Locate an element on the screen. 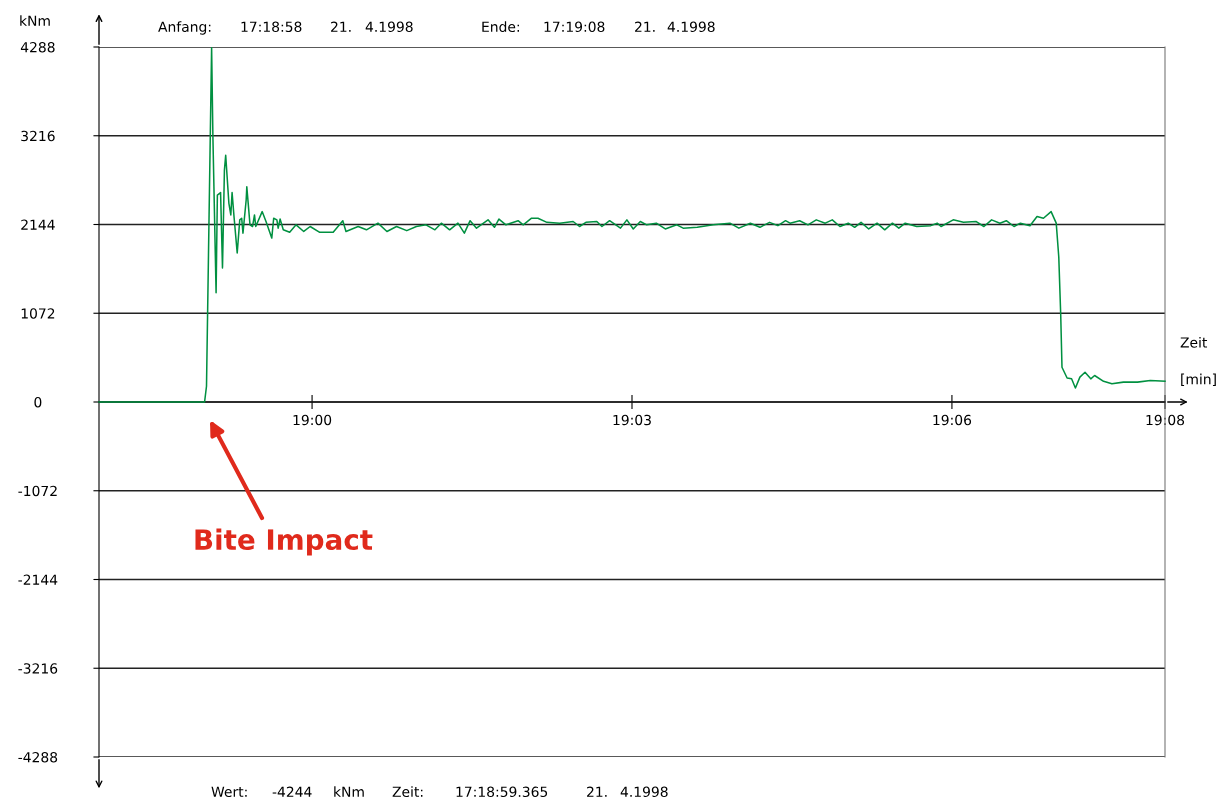  y-axis-title: kNm is located at coordinates (35, 20).